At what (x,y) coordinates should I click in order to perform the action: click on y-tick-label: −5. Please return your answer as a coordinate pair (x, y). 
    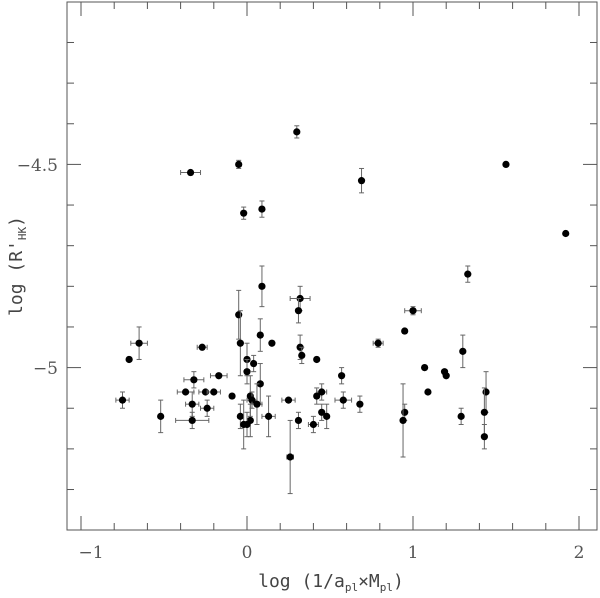
    Looking at the image, I should click on (45, 369).